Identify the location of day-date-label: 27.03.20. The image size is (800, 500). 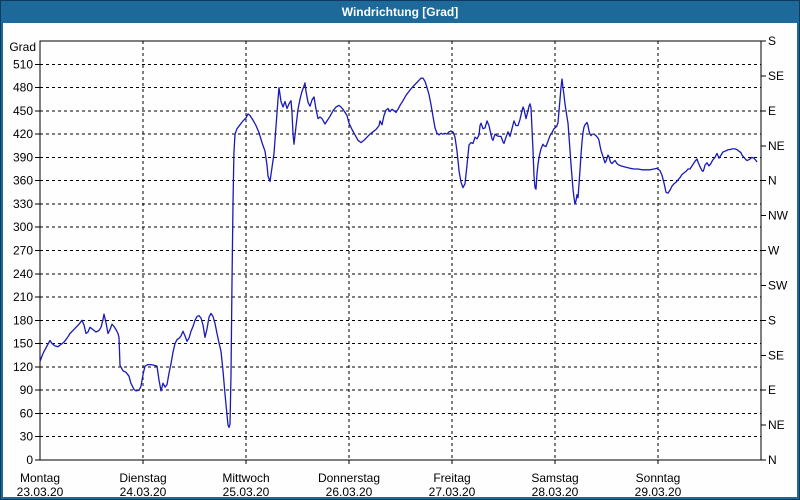
(452, 492).